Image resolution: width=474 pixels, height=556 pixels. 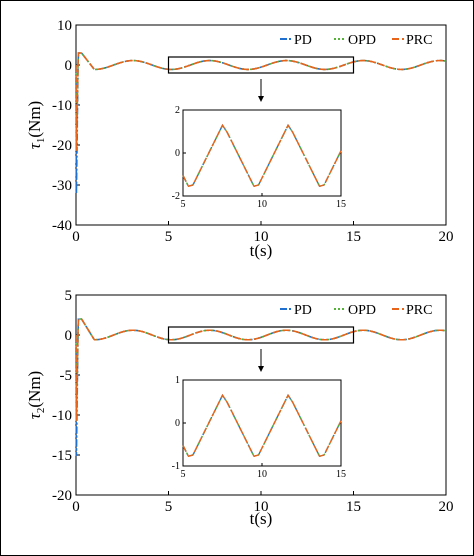 I want to click on tau1-xtick-label: 0, so click(x=76, y=237).